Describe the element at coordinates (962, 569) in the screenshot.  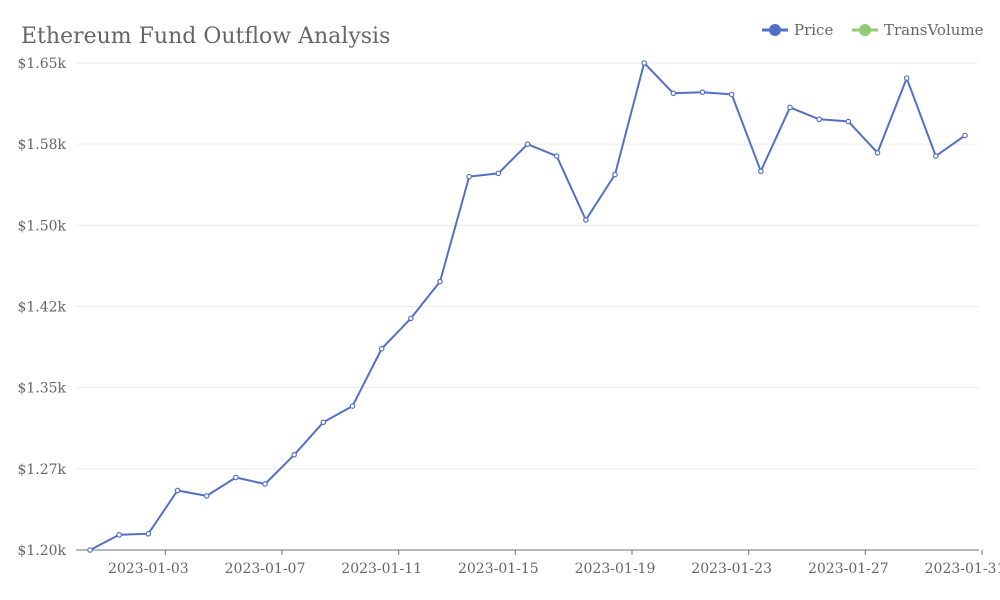
I see `x-tick-label: 2023-01-31` at that location.